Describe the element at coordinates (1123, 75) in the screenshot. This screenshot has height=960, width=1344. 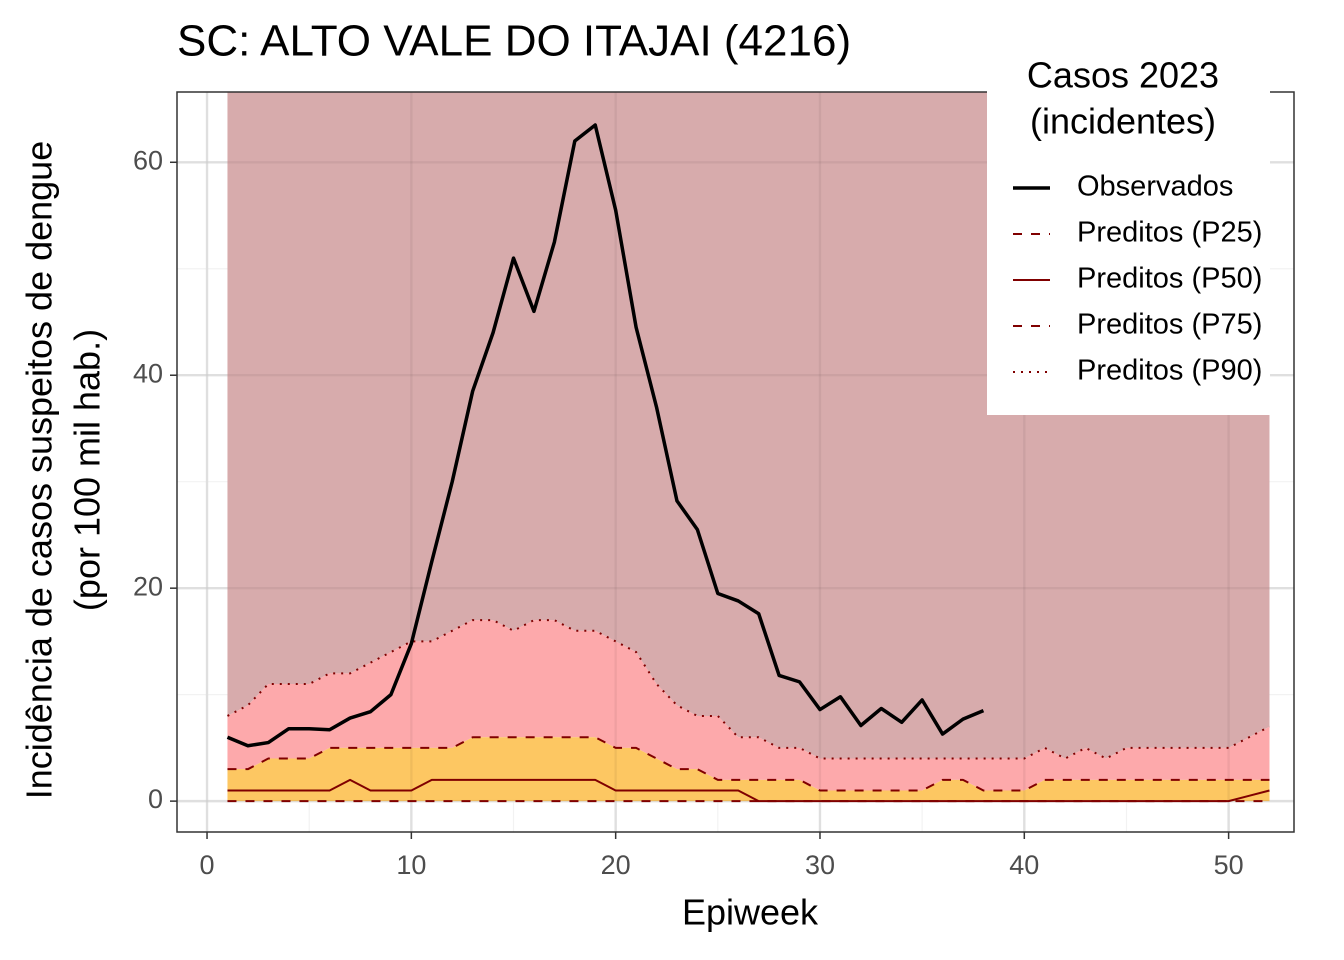
I see `legend-title: Casos 2023` at that location.